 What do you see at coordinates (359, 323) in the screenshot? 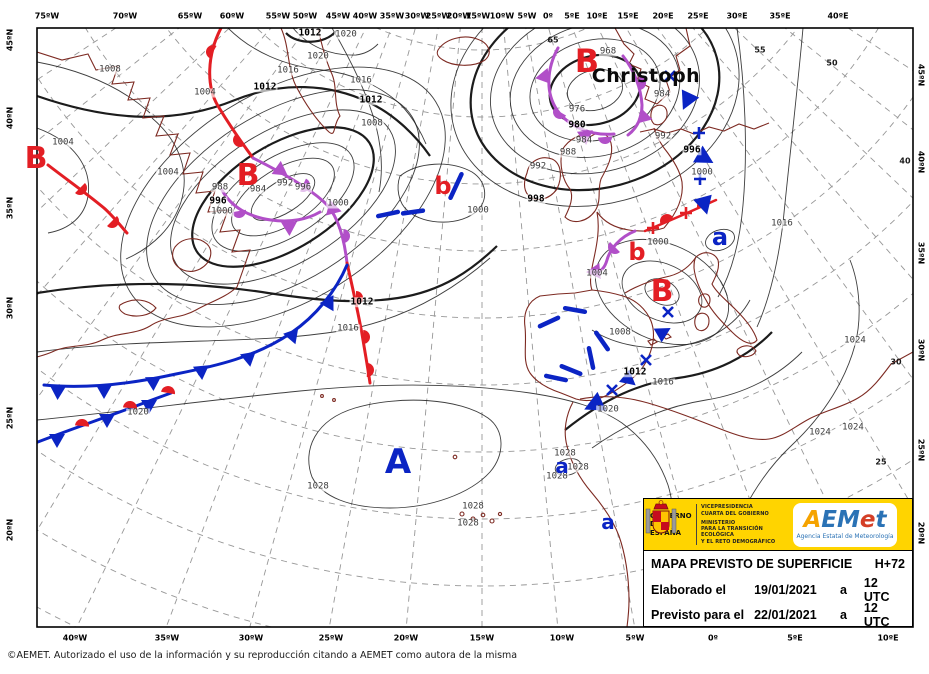
I see `front-warm-central-atlantic` at bounding box center [359, 323].